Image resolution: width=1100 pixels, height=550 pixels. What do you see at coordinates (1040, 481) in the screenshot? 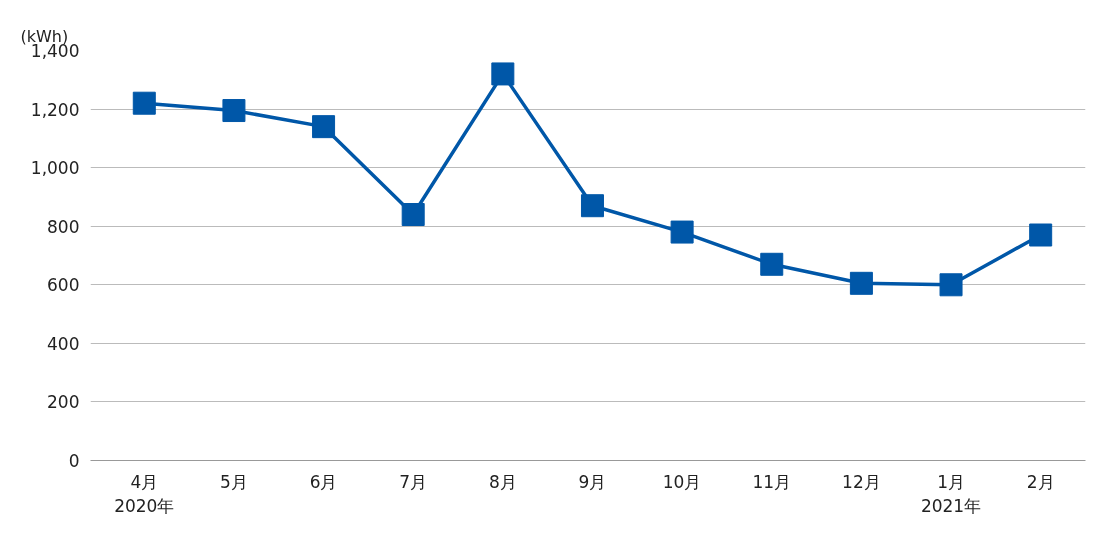
I see `x-tick-label: 2月` at bounding box center [1040, 481].